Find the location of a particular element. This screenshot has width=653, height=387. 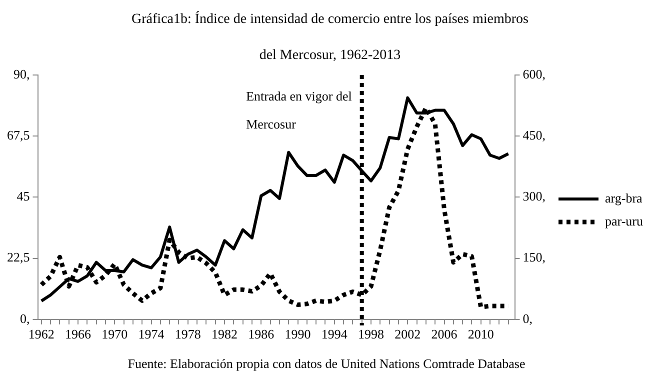

ref-line-label: Entrada en vigor del Mercosur is located at coordinates (299, 110).